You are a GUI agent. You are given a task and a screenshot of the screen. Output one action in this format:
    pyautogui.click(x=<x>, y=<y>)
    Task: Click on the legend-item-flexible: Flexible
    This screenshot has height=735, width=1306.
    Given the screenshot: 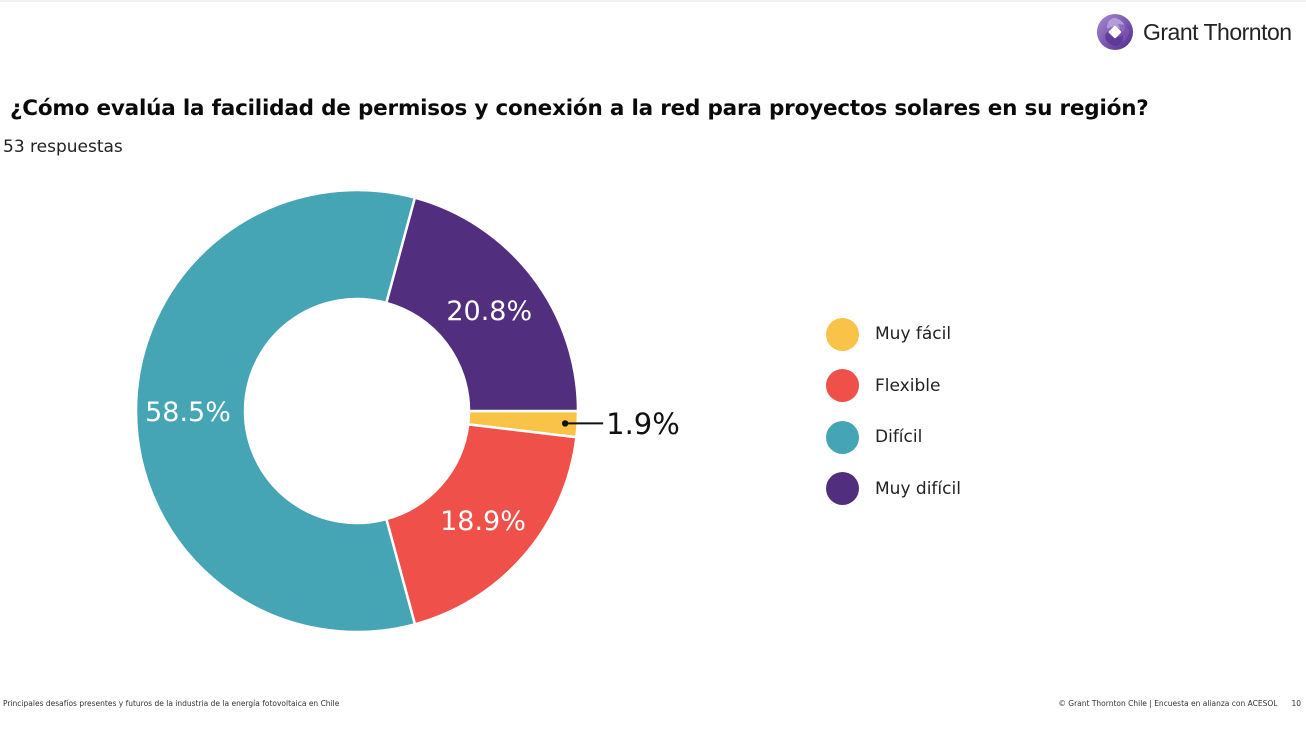 What is the action you would take?
    pyautogui.click(x=893, y=386)
    